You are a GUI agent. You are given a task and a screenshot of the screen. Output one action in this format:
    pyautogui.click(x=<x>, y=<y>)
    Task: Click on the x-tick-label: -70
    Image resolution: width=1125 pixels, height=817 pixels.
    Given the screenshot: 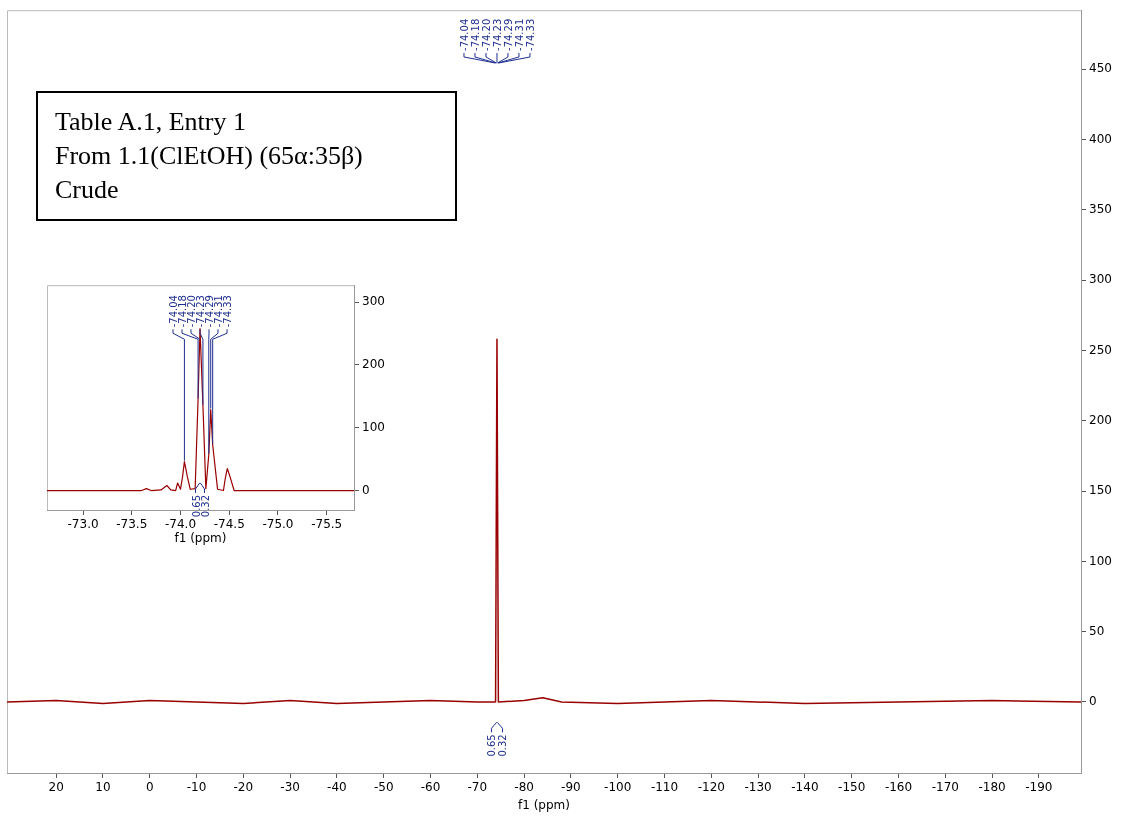 What is the action you would take?
    pyautogui.click(x=477, y=787)
    